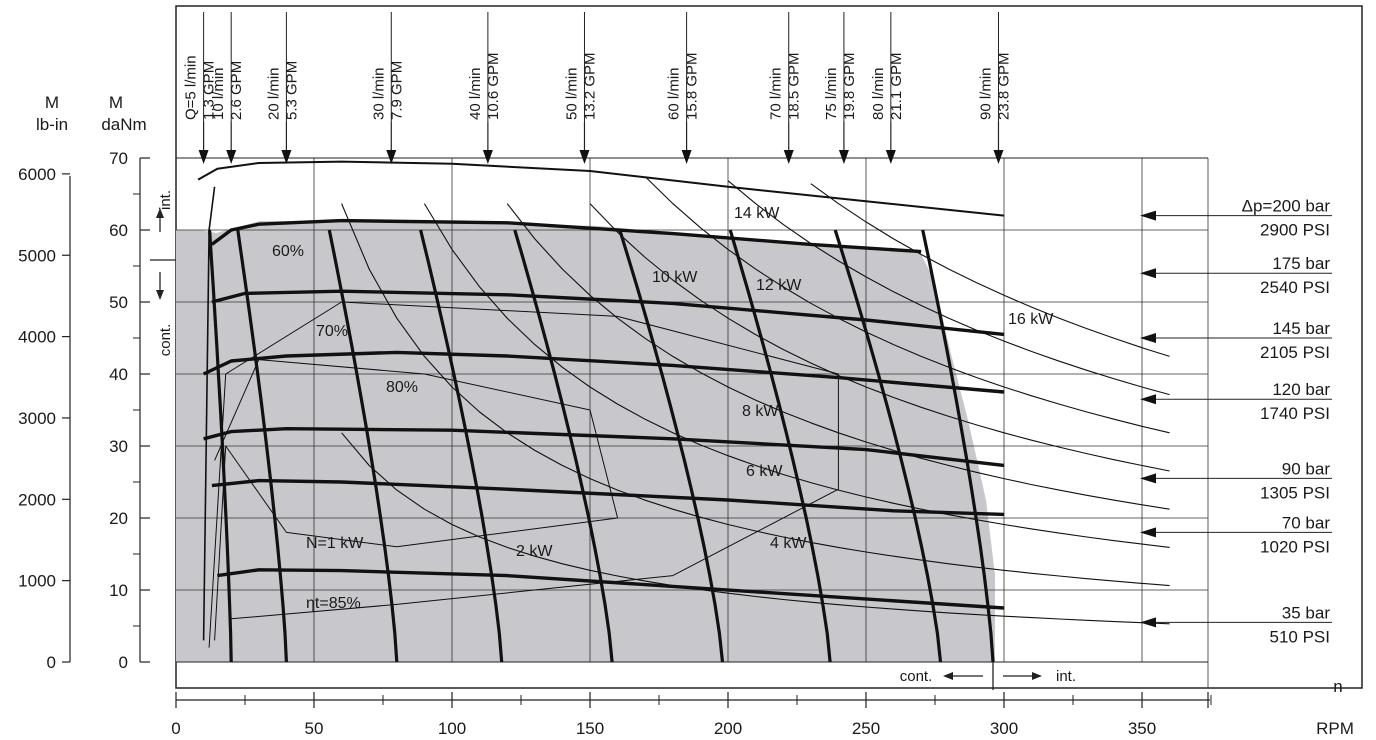 The image size is (1376, 740). What do you see at coordinates (794, 86) in the screenshot?
I see `flow-label-gpm: 18.5 GPM` at bounding box center [794, 86].